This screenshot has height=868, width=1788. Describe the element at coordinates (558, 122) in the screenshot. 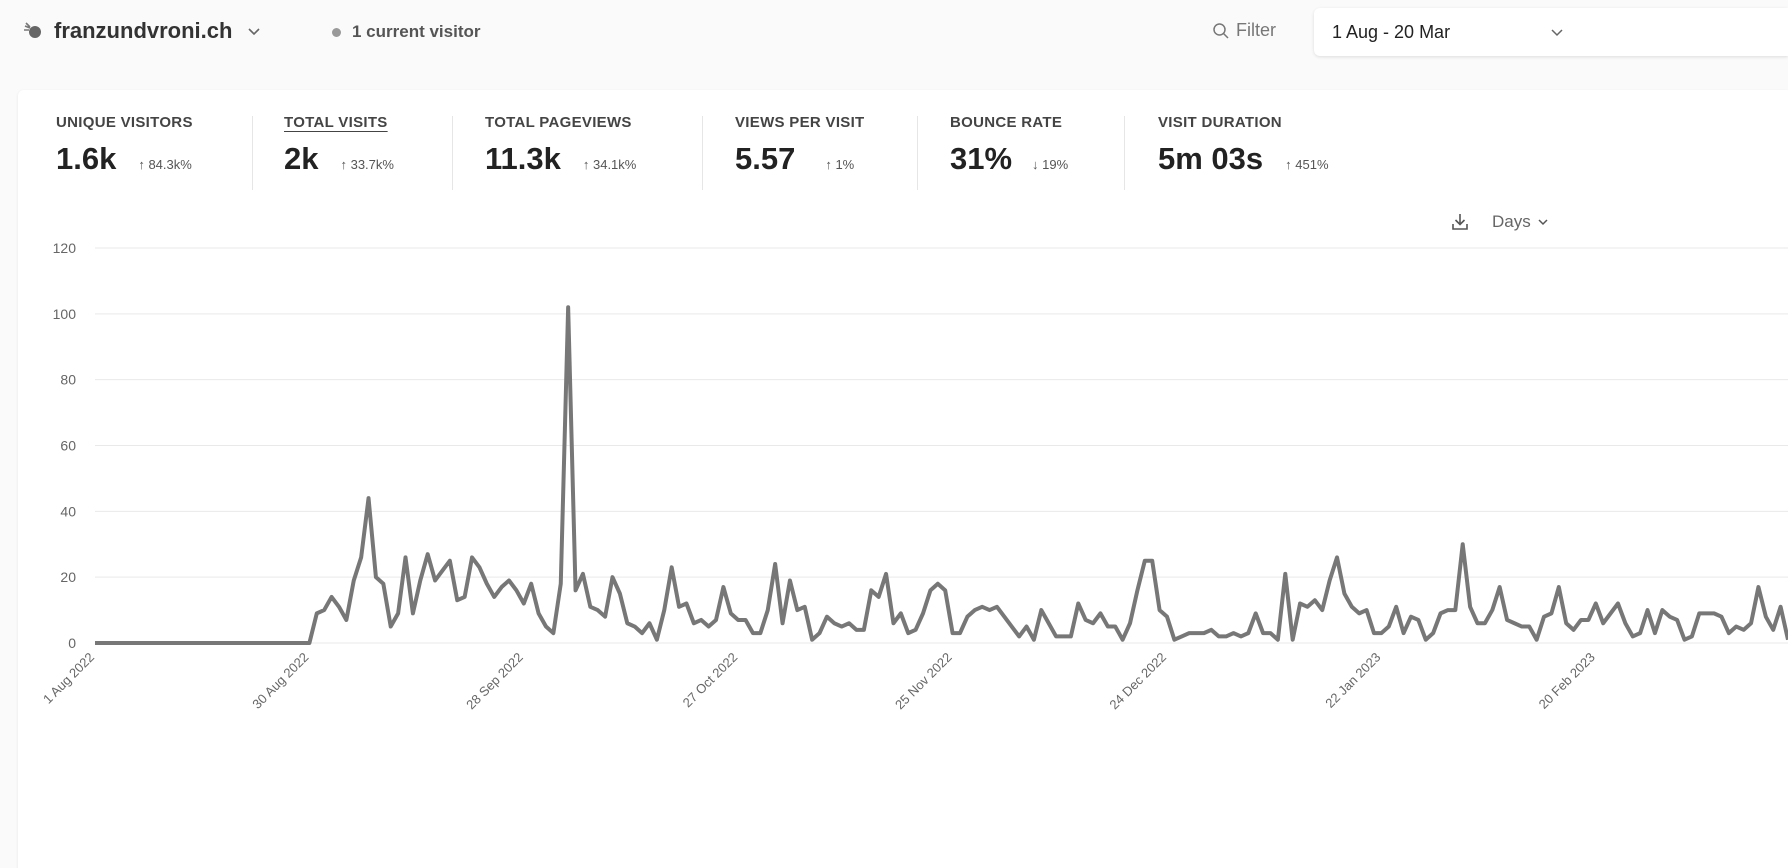

I see `stat-label: TOTAL PAGEVIEWS` at that location.